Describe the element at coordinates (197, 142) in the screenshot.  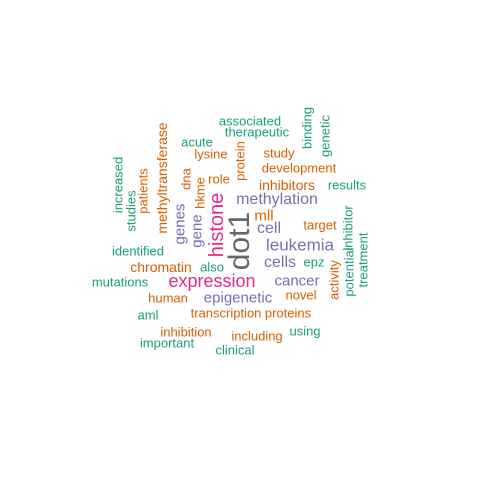
I see `word-acute: acute` at that location.